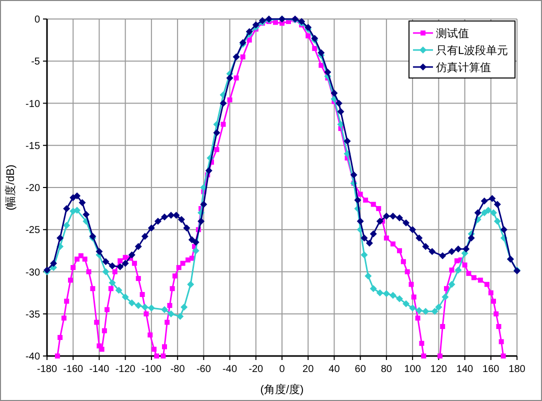  What do you see at coordinates (472, 50) in the screenshot?
I see `legend-label: 只有L波段单元` at bounding box center [472, 50].